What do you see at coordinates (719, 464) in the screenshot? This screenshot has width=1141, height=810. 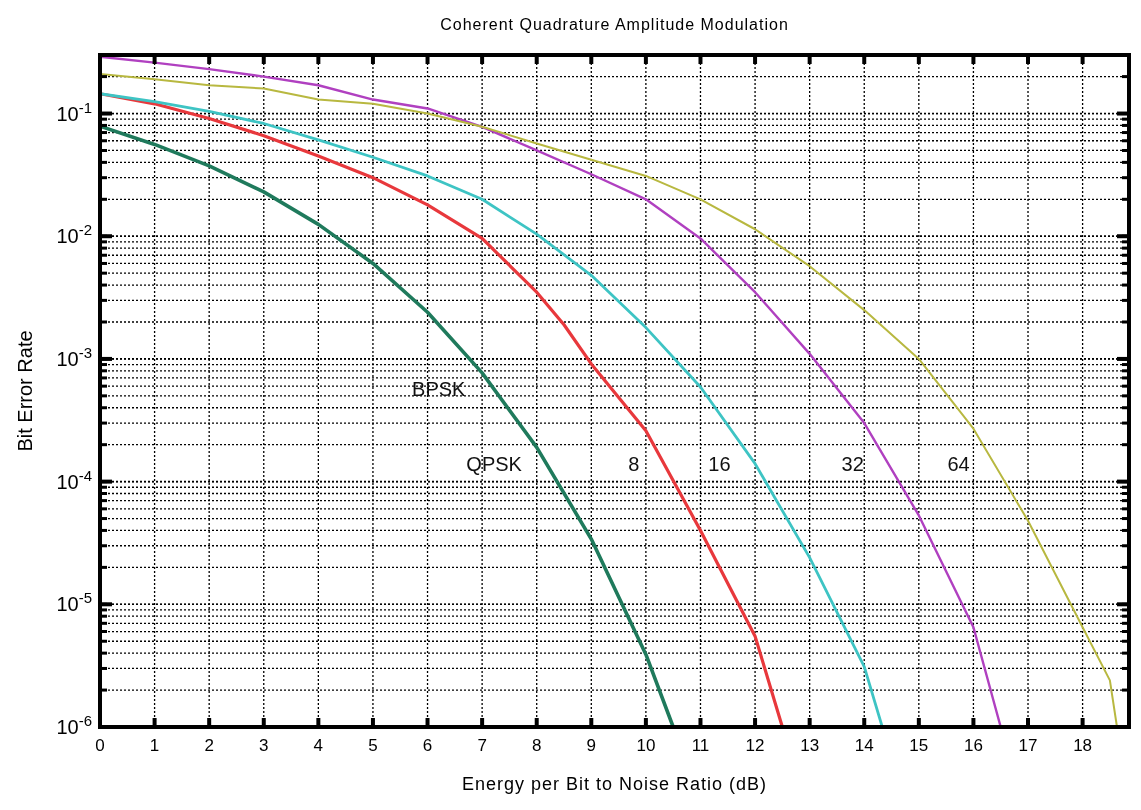 I see `series-label: 16` at bounding box center [719, 464].